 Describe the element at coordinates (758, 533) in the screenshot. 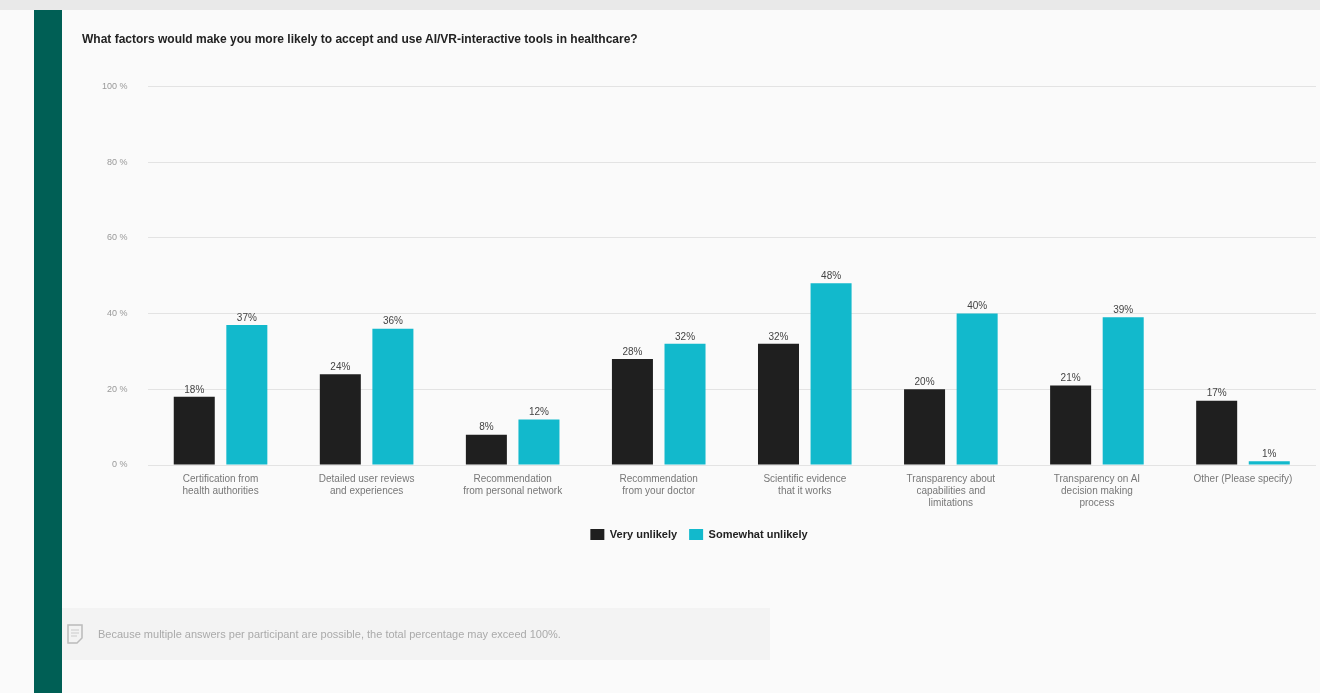

I see `legend-label: Somewhat unlikely` at that location.